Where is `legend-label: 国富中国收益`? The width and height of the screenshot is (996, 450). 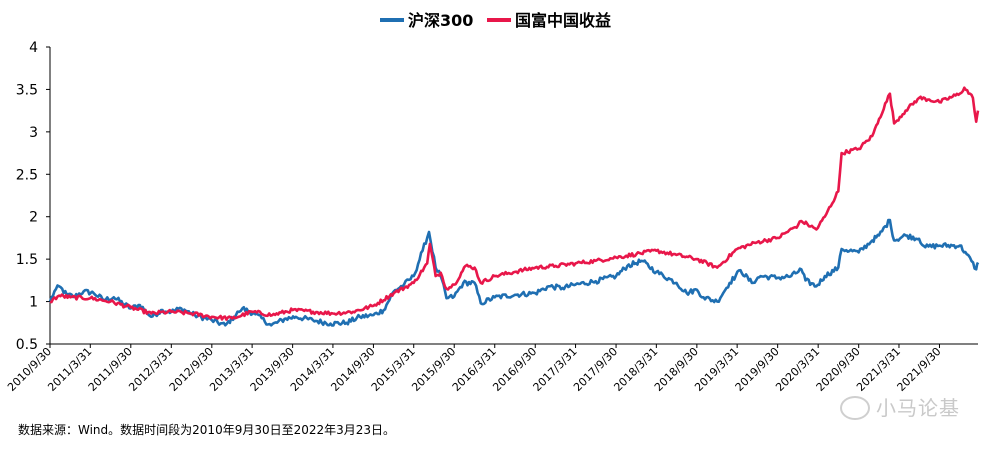
legend-label: 国富中国收益 is located at coordinates (563, 20).